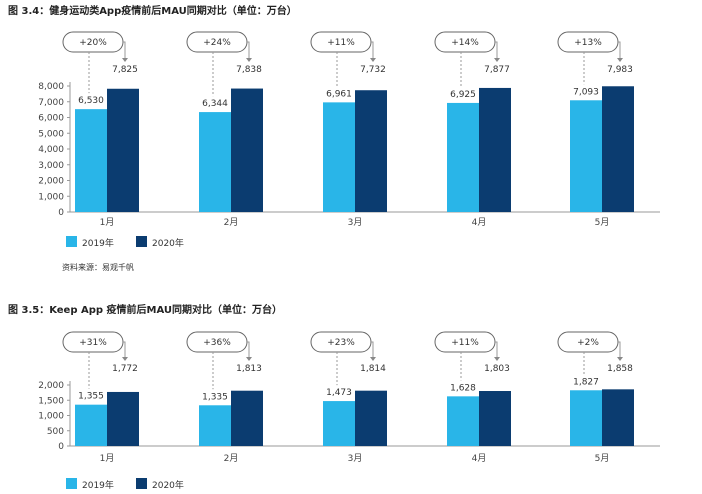 This screenshot has width=702, height=494. I want to click on chart1-legend-label-2020: 2020年, so click(168, 243).